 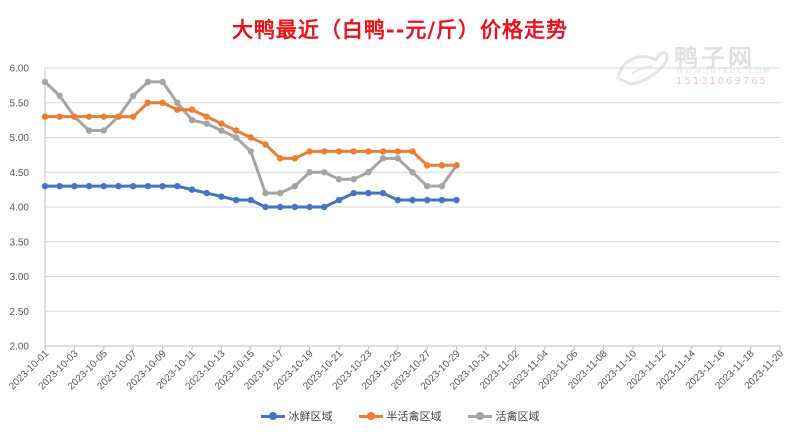 What do you see at coordinates (20, 138) in the screenshot?
I see `y-tick-label: 5.00` at bounding box center [20, 138].